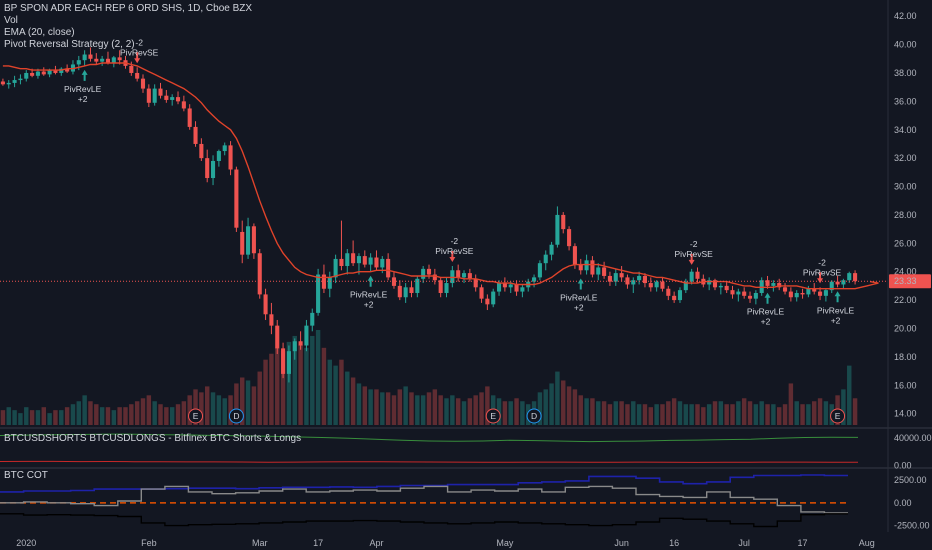 The width and height of the screenshot is (932, 550). What do you see at coordinates (905, 357) in the screenshot?
I see `price-tick-label: 18.00` at bounding box center [905, 357].